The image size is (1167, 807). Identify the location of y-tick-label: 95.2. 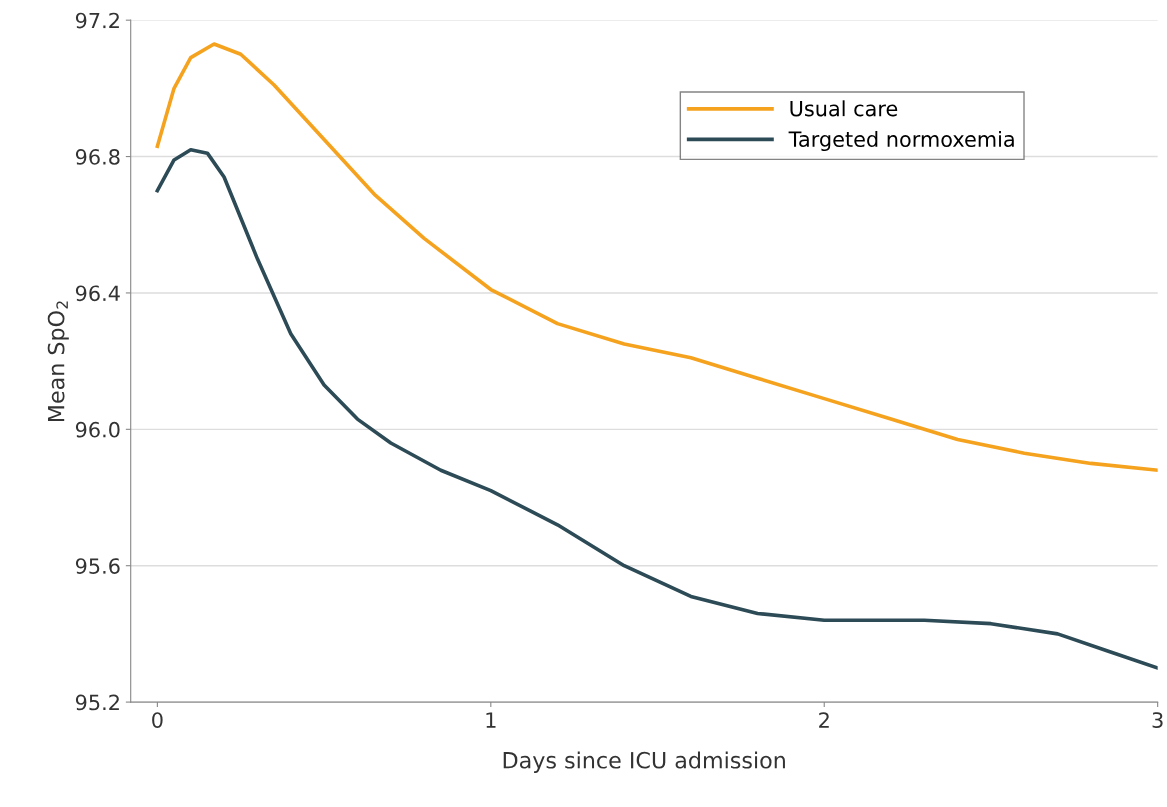
(97, 702).